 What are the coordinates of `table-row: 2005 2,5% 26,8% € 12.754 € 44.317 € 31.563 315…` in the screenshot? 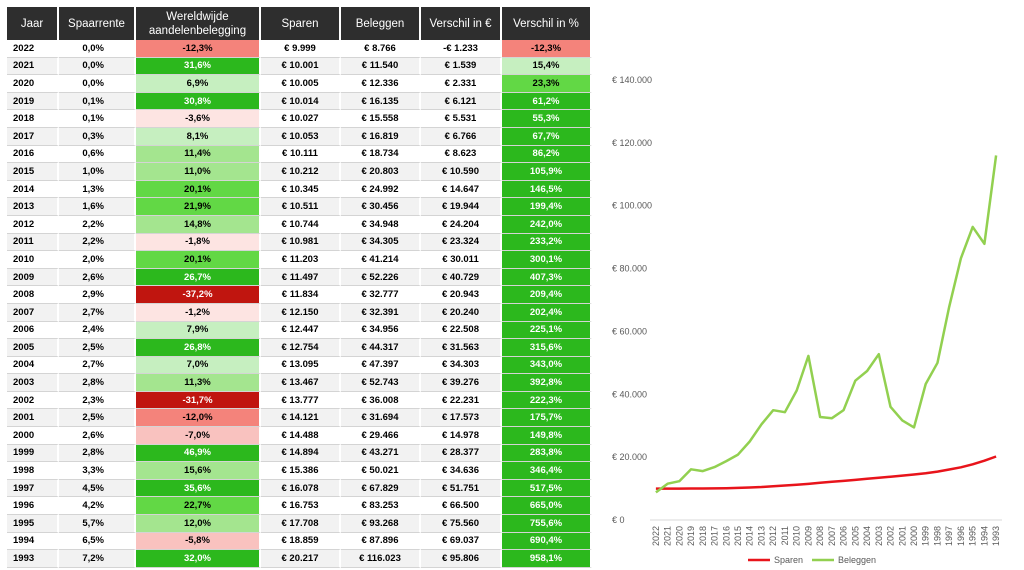 It's located at (299, 348).